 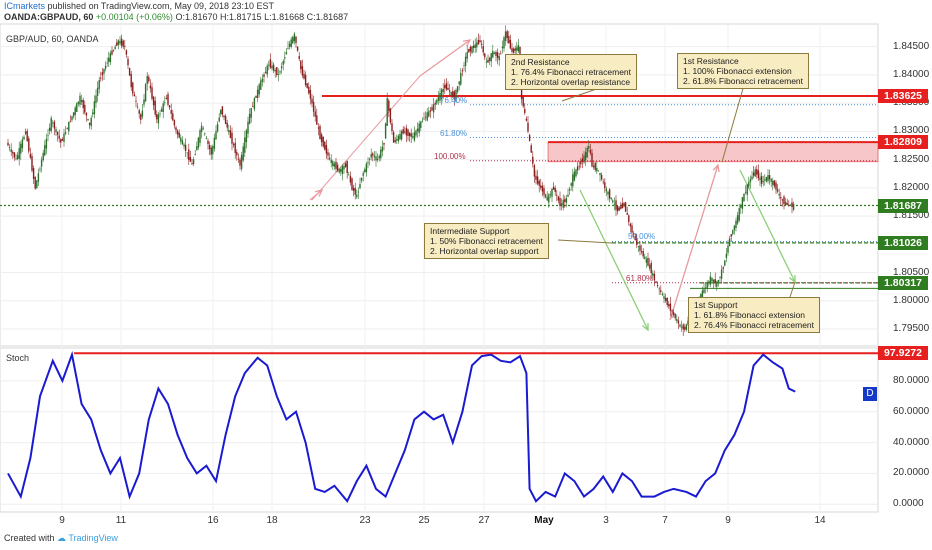 I want to click on time-tick-label: 23, so click(x=365, y=520).